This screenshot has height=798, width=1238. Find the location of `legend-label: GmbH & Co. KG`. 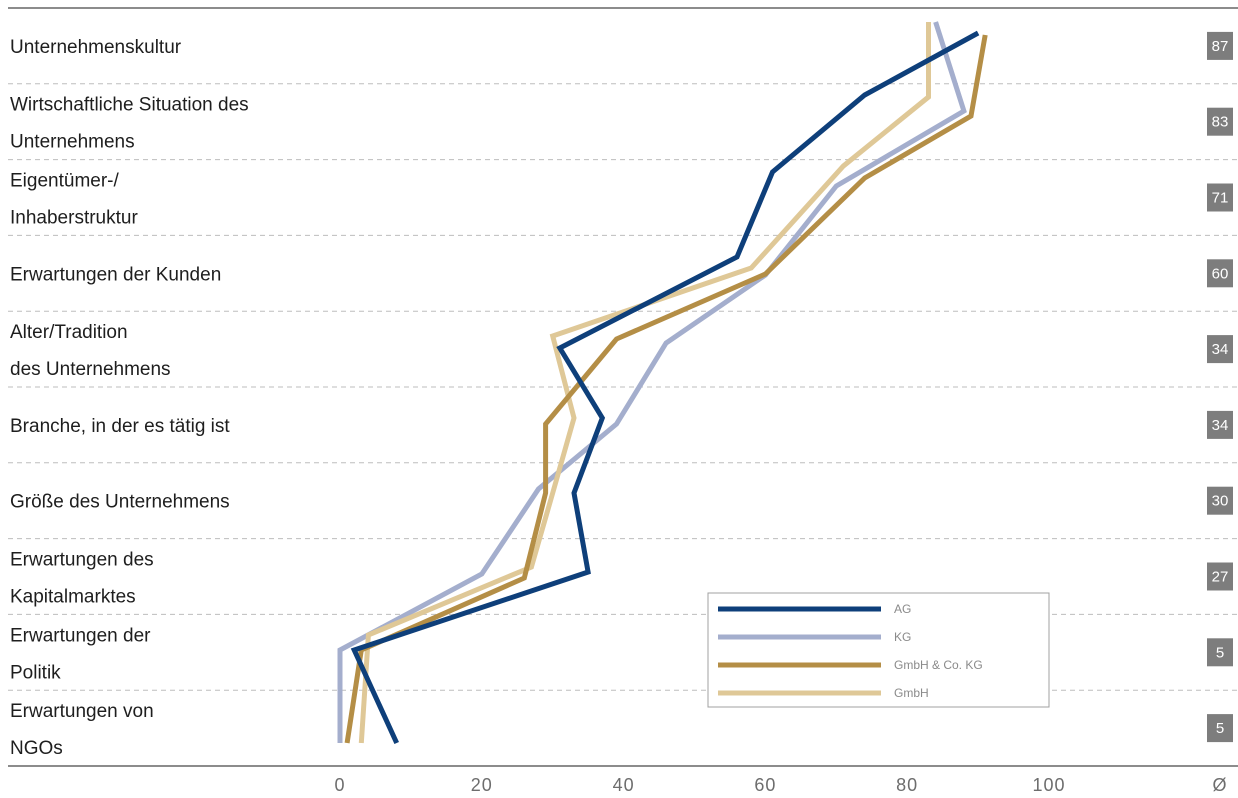

legend-label: GmbH & Co. KG is located at coordinates (938, 665).